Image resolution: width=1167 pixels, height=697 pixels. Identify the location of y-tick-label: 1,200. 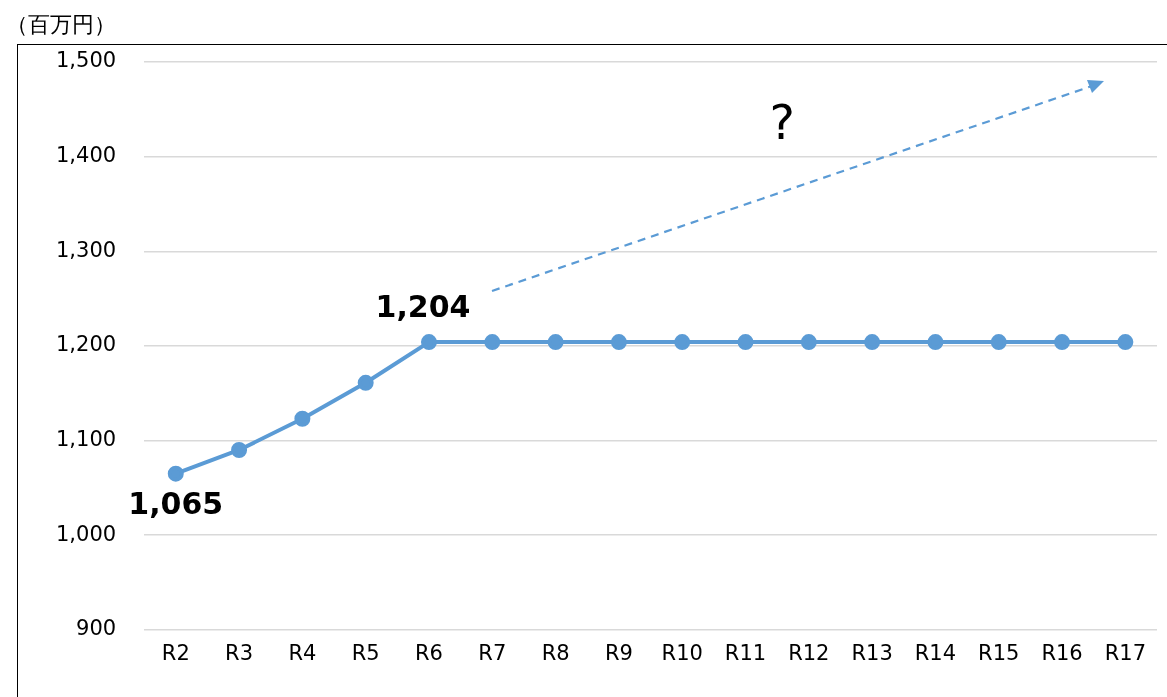
(86, 344).